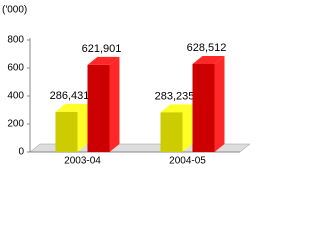  Describe the element at coordinates (70, 96) in the screenshot. I see `value-label: 286,431` at that location.